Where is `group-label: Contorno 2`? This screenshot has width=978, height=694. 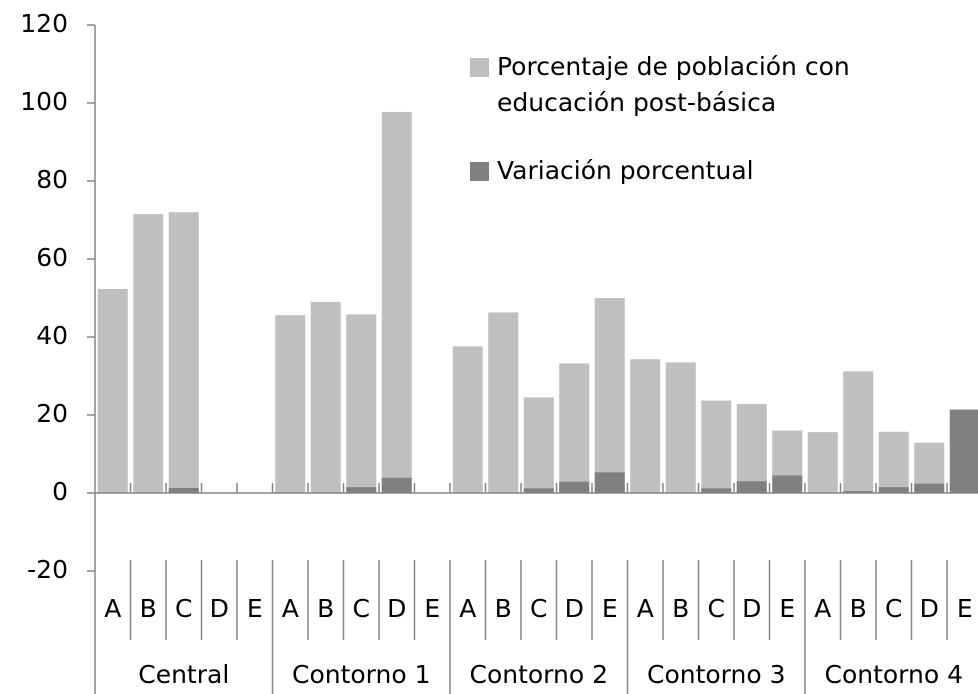
group-label: Contorno 2 is located at coordinates (538, 674).